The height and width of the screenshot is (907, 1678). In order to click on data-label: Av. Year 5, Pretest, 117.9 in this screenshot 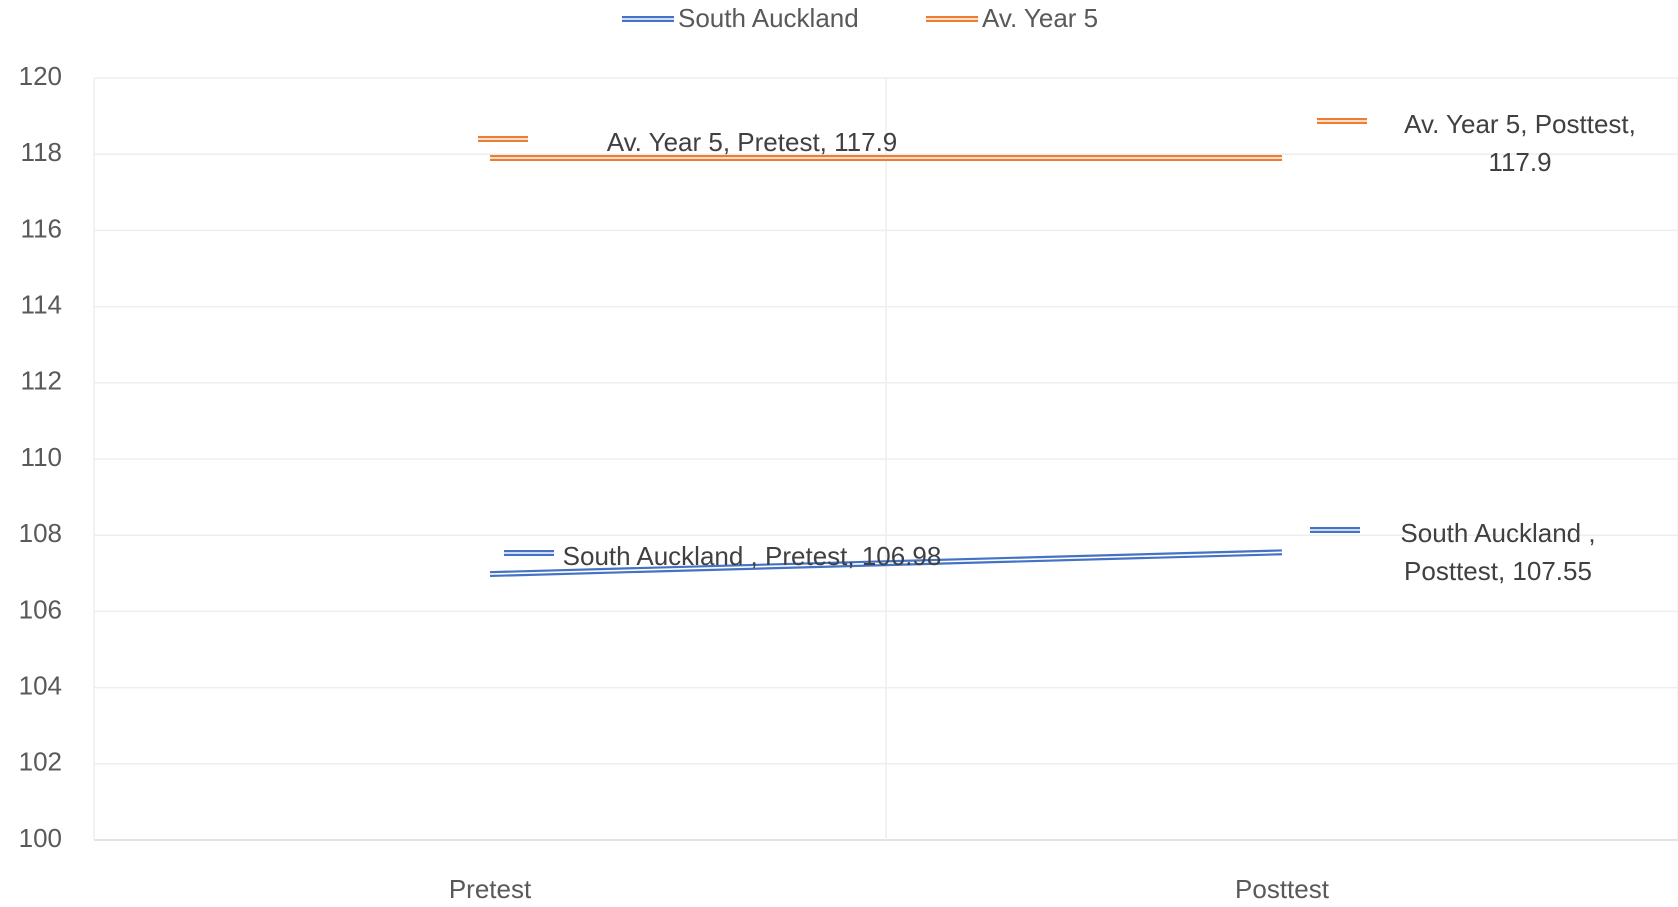, I will do `click(752, 142)`.